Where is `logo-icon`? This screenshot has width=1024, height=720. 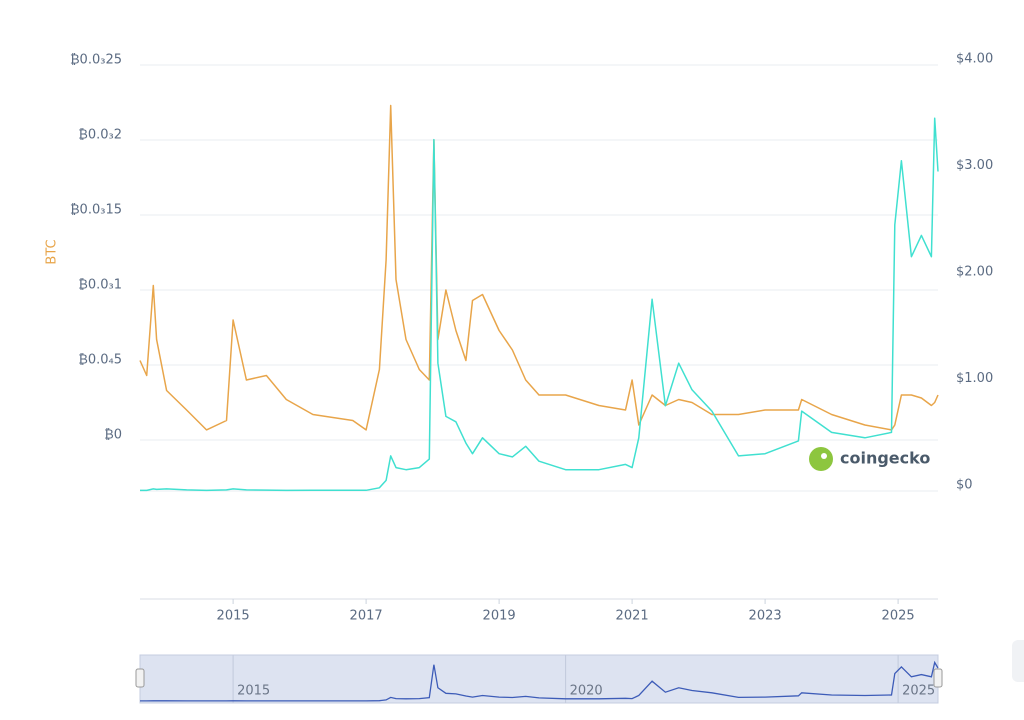 logo-icon is located at coordinates (821, 459).